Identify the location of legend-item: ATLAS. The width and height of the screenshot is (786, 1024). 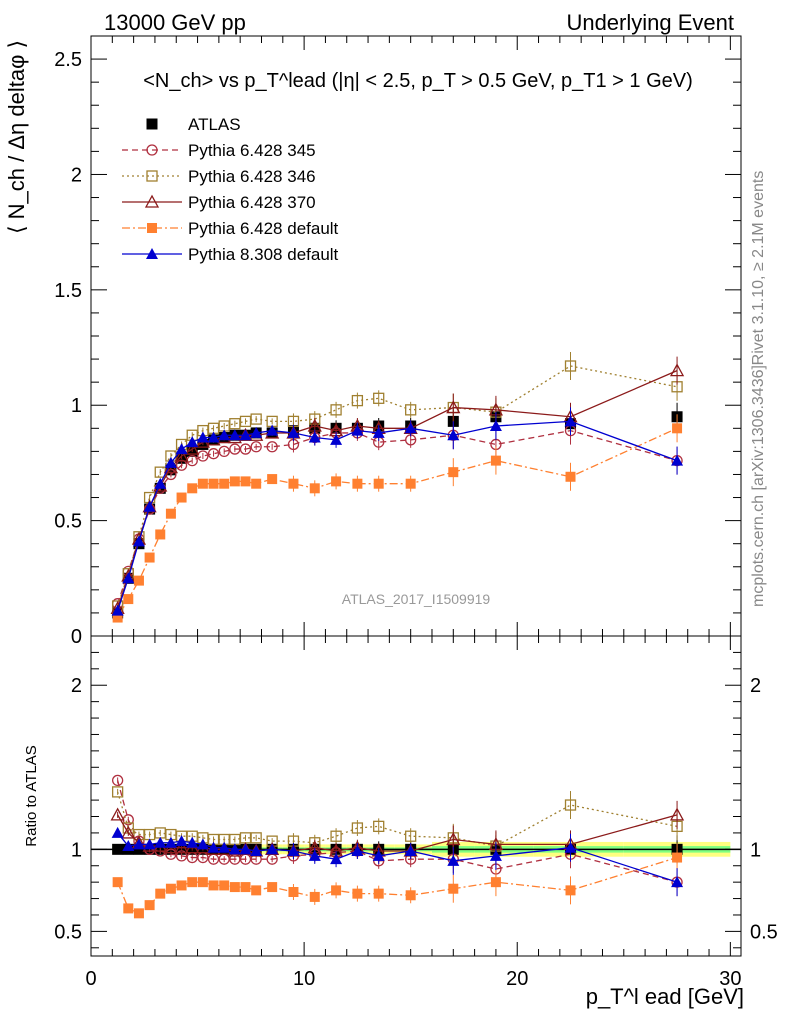
(193, 124).